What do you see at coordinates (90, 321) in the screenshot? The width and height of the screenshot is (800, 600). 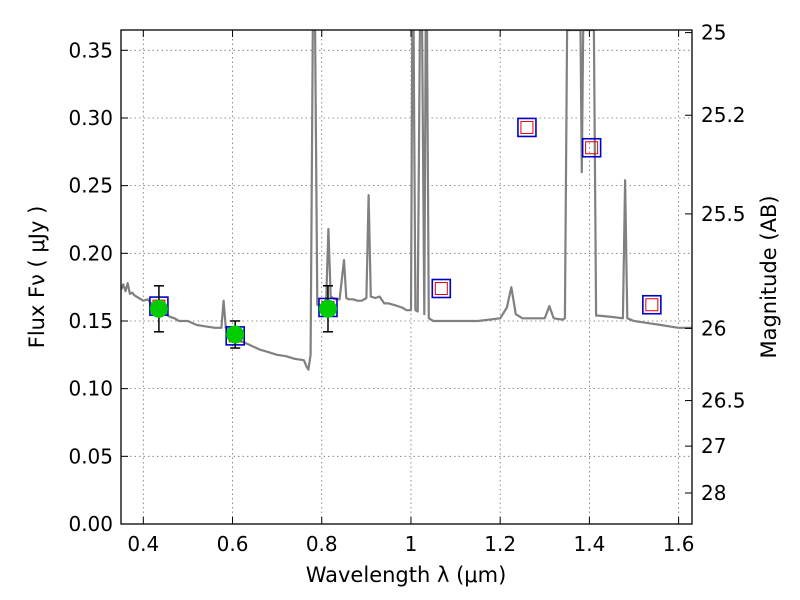 I see `y-tick-label: 0.15` at bounding box center [90, 321].